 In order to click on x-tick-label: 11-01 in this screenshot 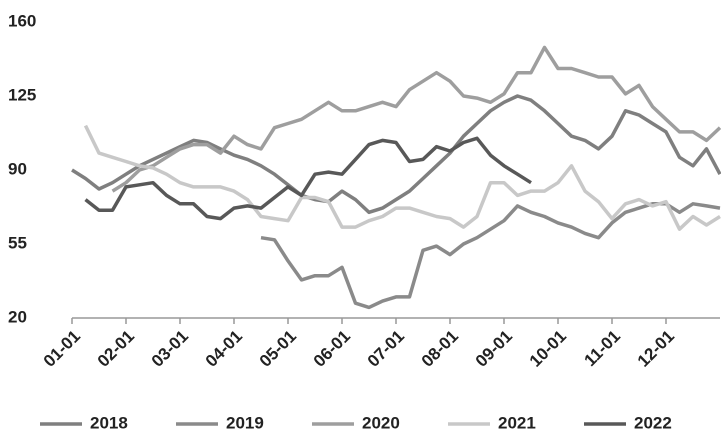, I will do `click(602, 349)`.